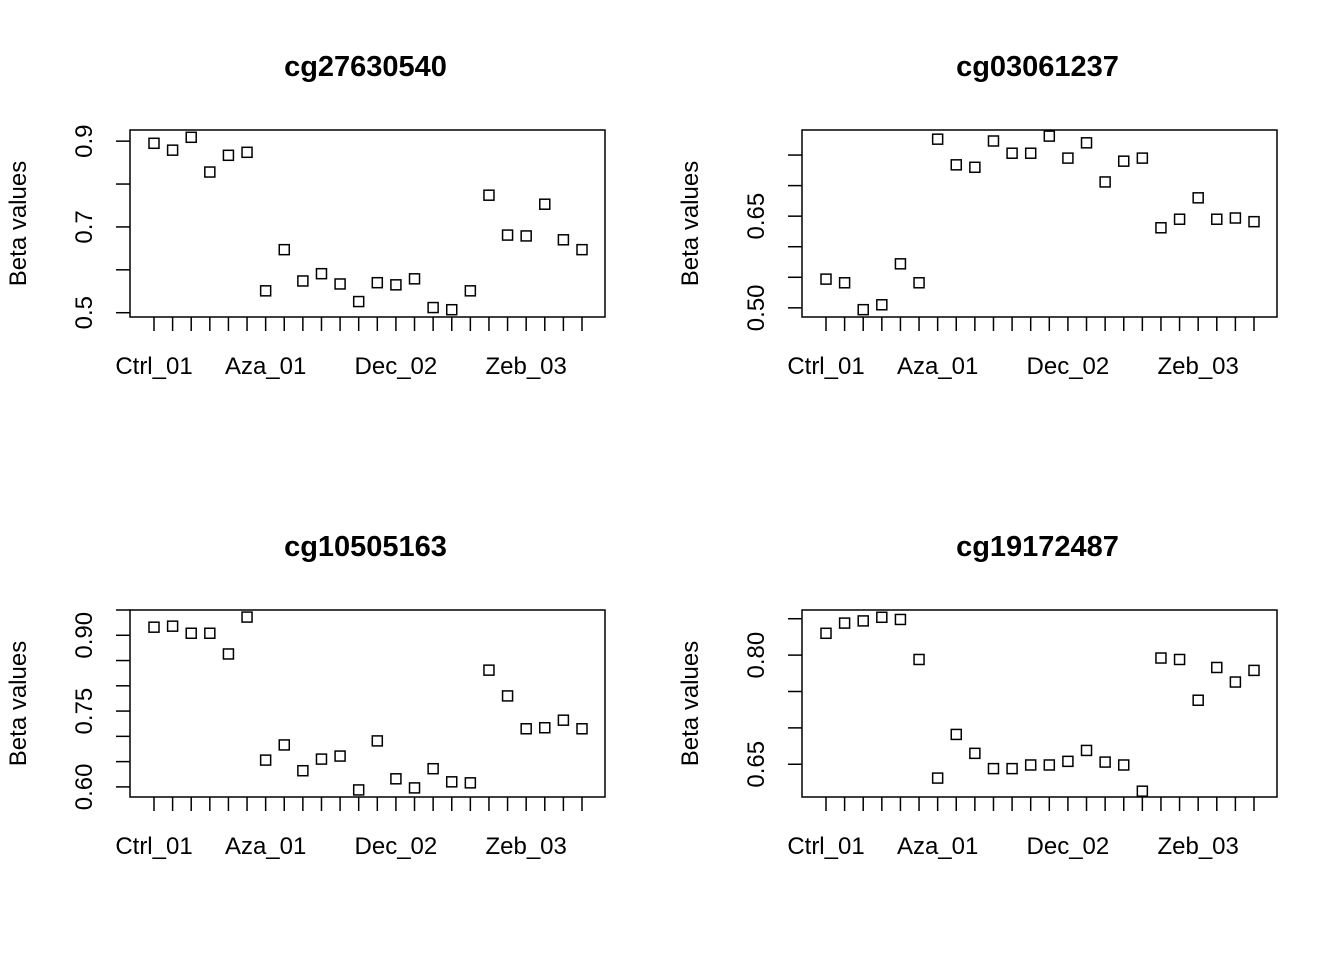 This screenshot has height=965, width=1344. I want to click on y-tick-label: 0.65, so click(756, 764).